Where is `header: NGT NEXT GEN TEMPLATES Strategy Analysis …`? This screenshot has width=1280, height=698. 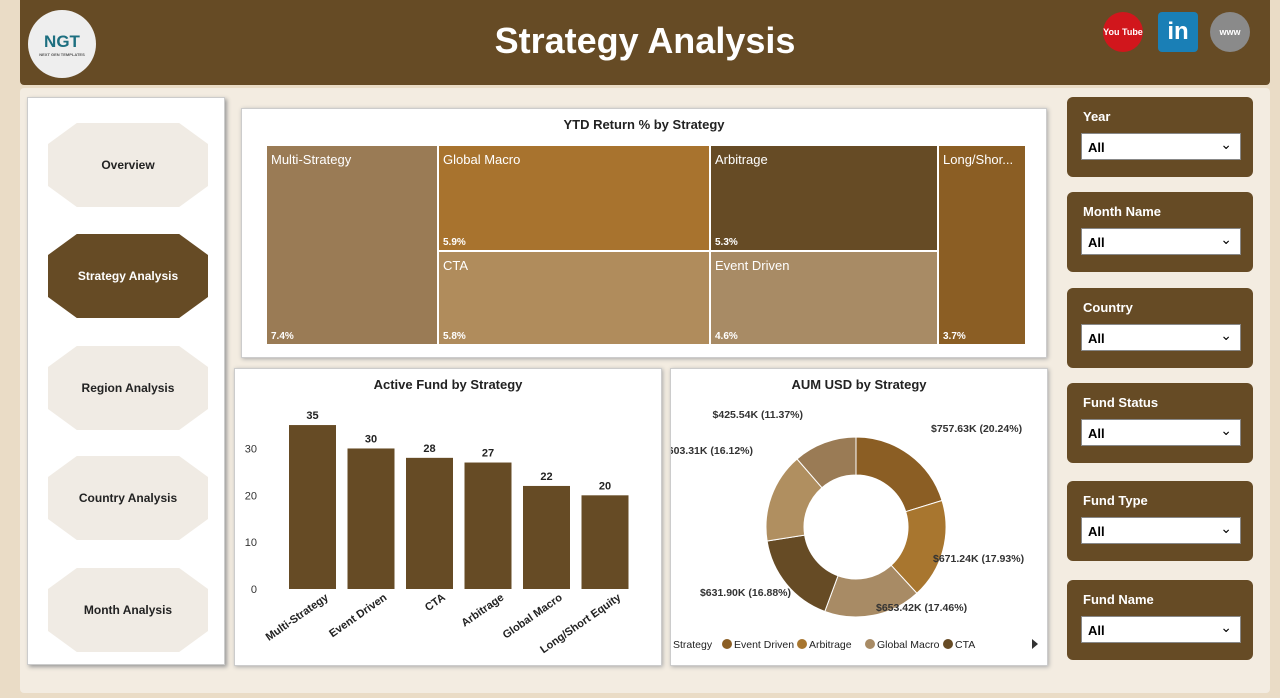 header: NGT NEXT GEN TEMPLATES Strategy Analysis … is located at coordinates (645, 42).